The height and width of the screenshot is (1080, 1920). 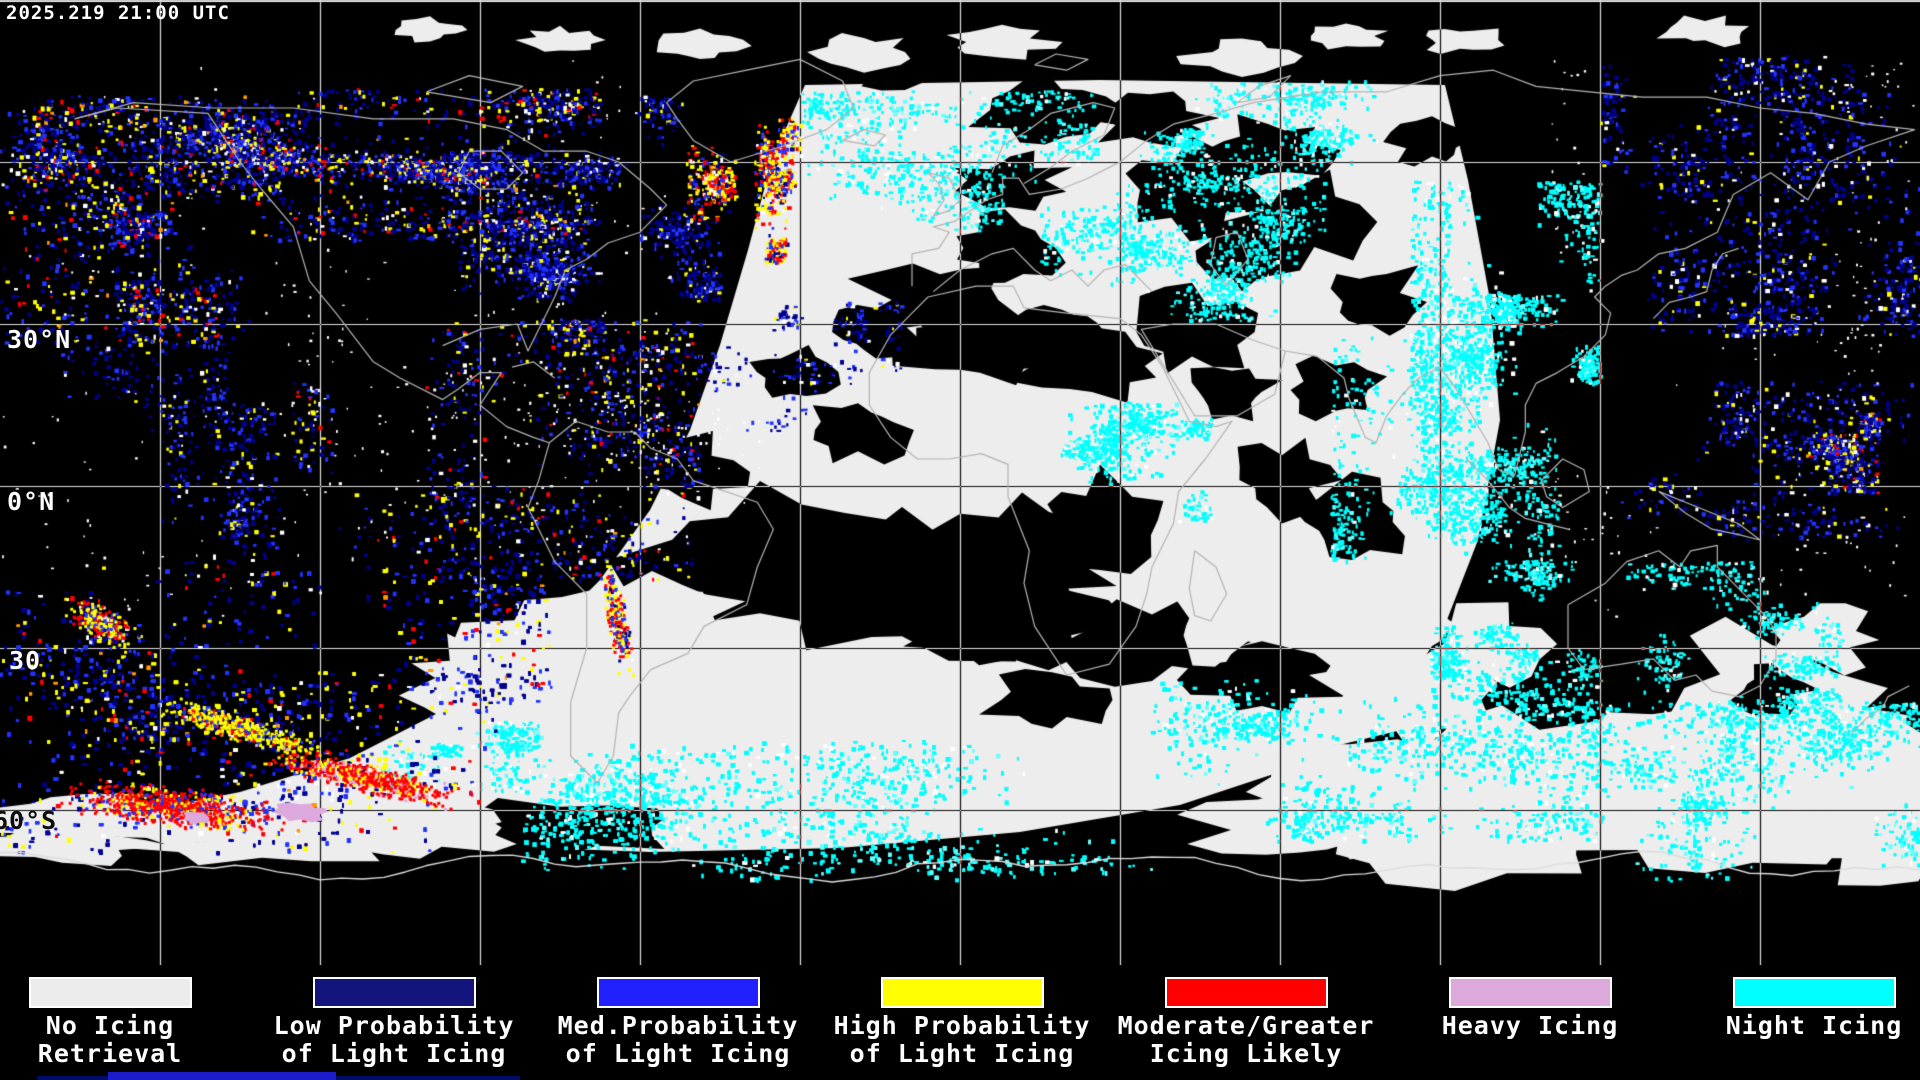 I want to click on bottom-navy-strip-right, so click(x=428, y=1078).